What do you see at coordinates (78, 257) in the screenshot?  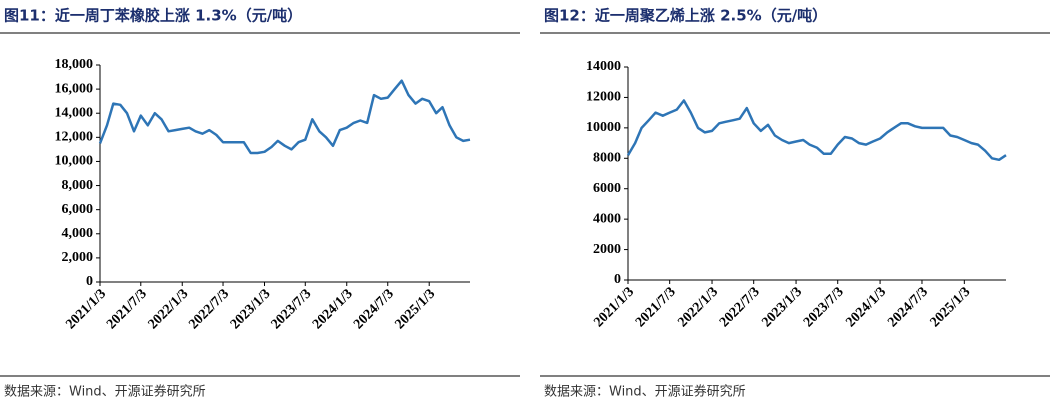 I see `y-tick-label: 2,000` at bounding box center [78, 257].